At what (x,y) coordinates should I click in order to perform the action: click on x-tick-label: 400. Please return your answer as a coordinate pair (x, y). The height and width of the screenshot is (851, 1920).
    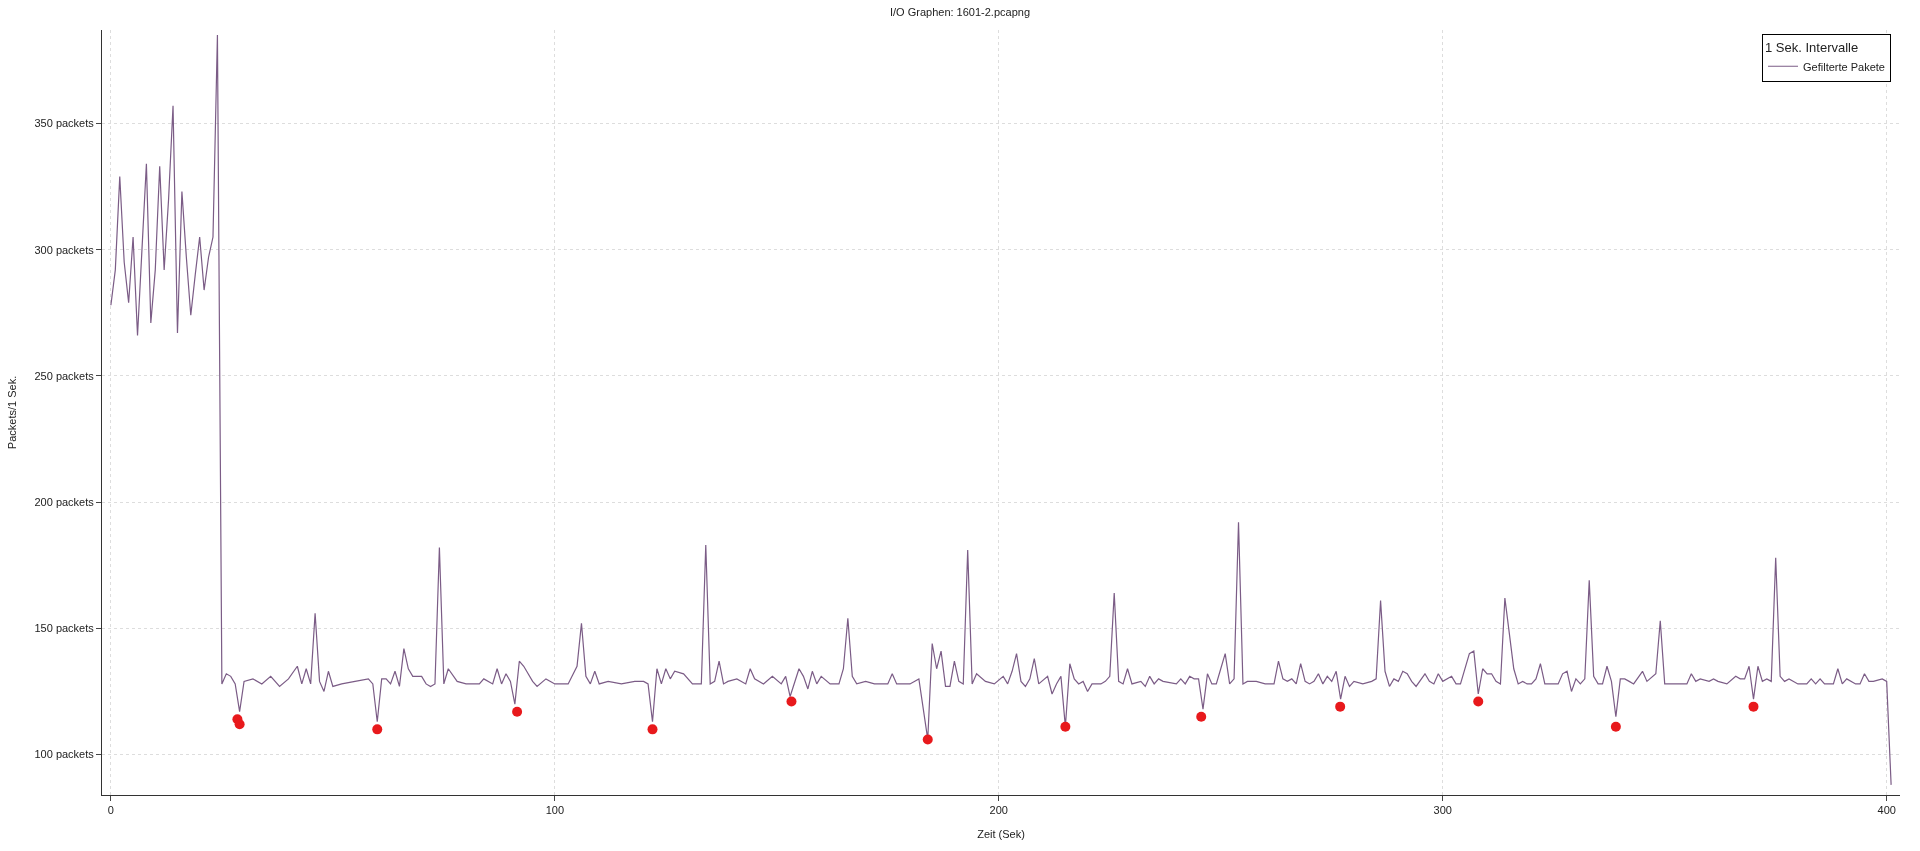
    Looking at the image, I should click on (1886, 810).